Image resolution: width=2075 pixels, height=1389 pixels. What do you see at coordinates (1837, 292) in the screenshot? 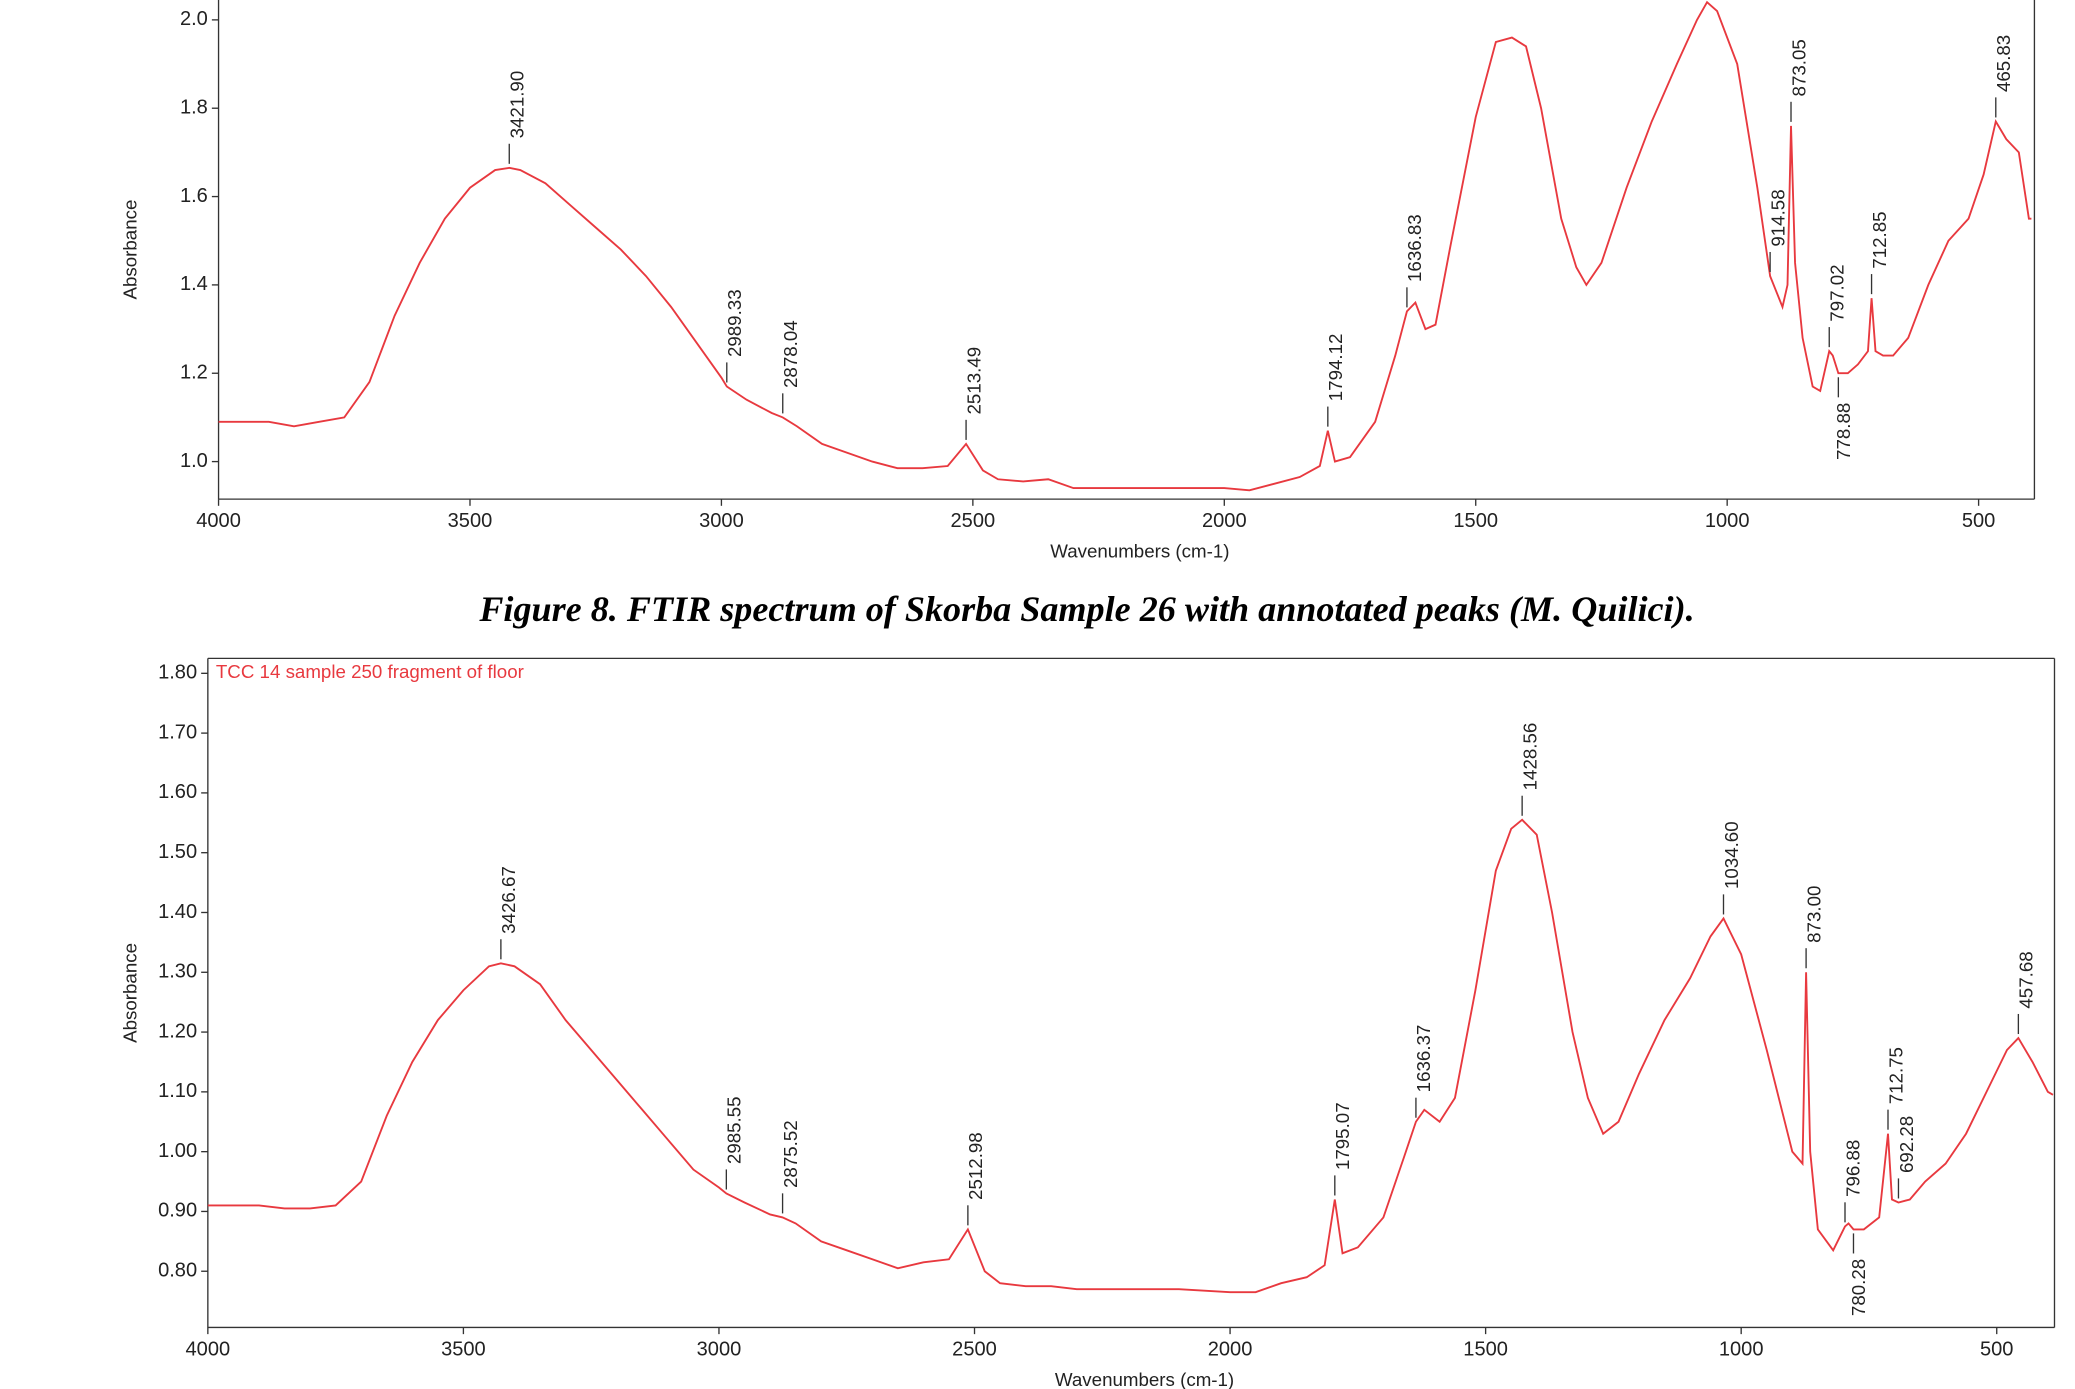
I see `peak-label: 797.02` at bounding box center [1837, 292].